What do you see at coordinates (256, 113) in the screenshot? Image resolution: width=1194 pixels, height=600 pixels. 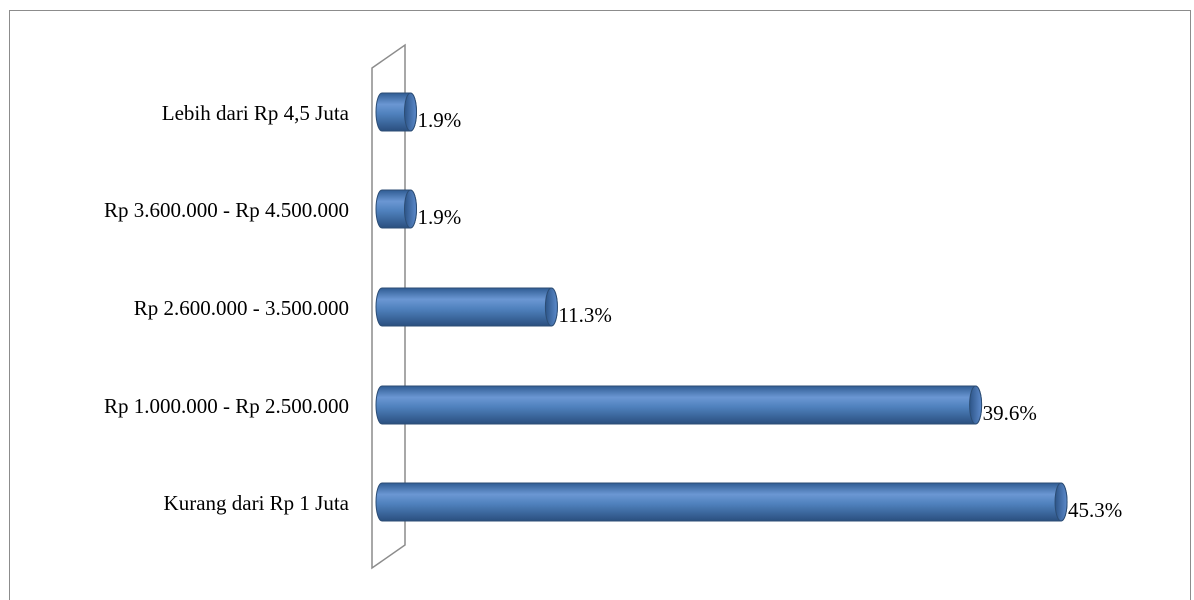 I see `category-label: Lebih dari Rp 4,5 Juta` at bounding box center [256, 113].